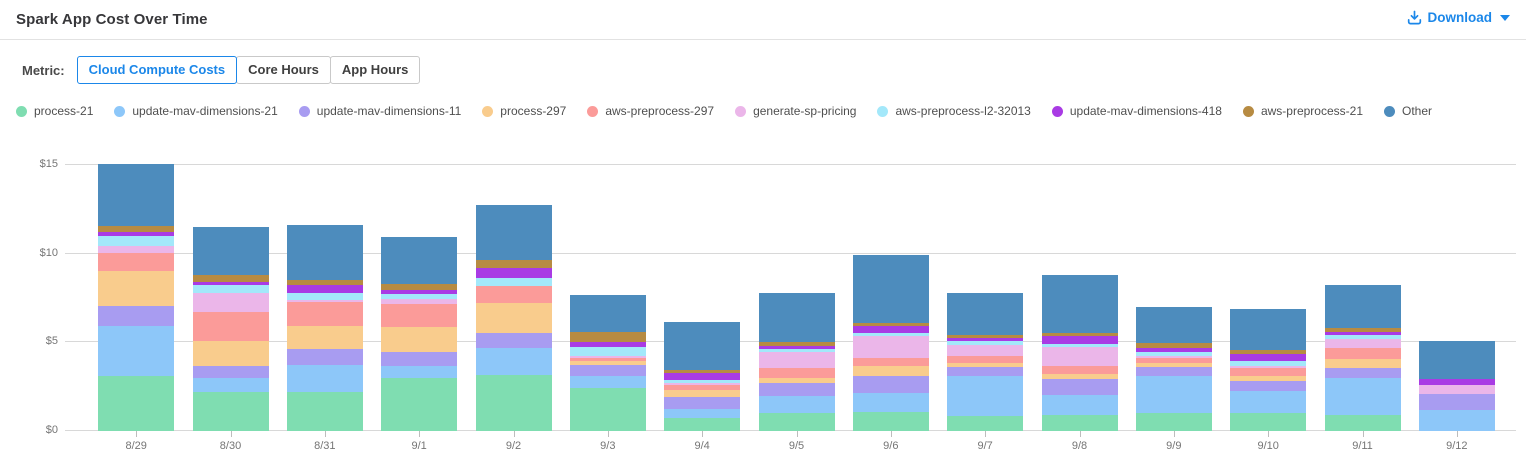 The height and width of the screenshot is (461, 1526). I want to click on legend-item-generate-sp-pricing: generate-sp-pricing, so click(795, 111).